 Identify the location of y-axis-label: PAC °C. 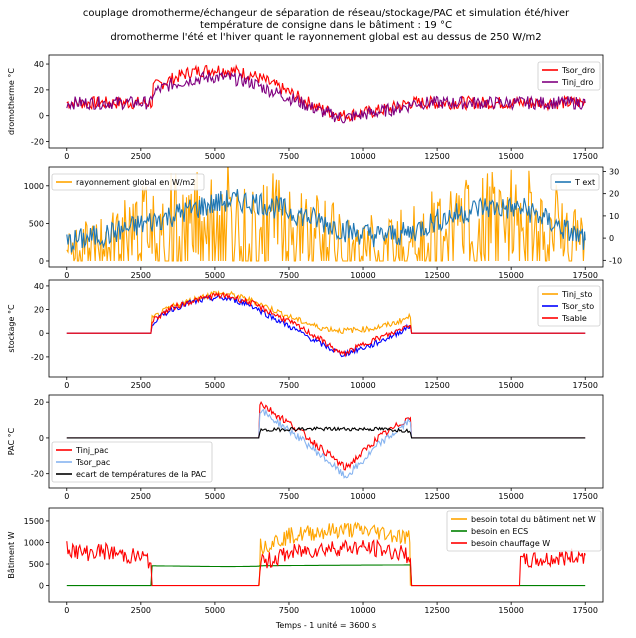
(11, 441).